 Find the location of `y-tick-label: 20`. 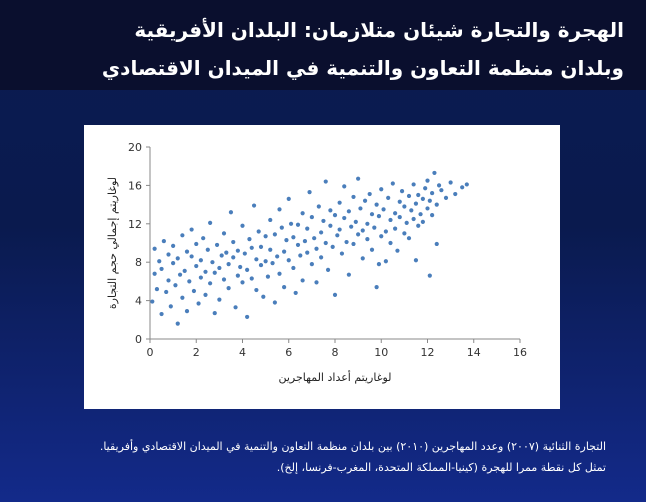

y-tick-label: 20 is located at coordinates (135, 147).